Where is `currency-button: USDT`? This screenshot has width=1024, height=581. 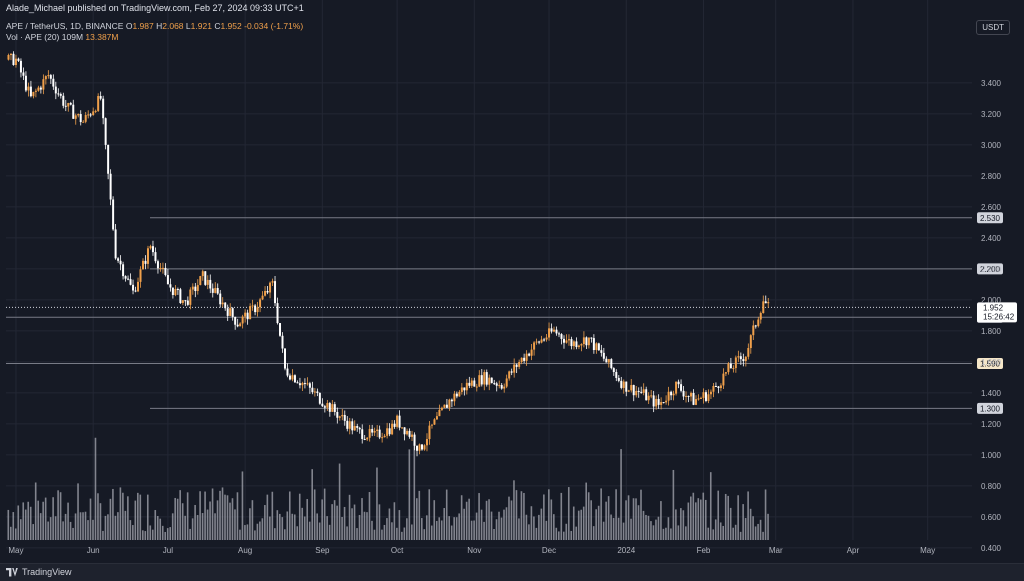 currency-button: USDT is located at coordinates (993, 27).